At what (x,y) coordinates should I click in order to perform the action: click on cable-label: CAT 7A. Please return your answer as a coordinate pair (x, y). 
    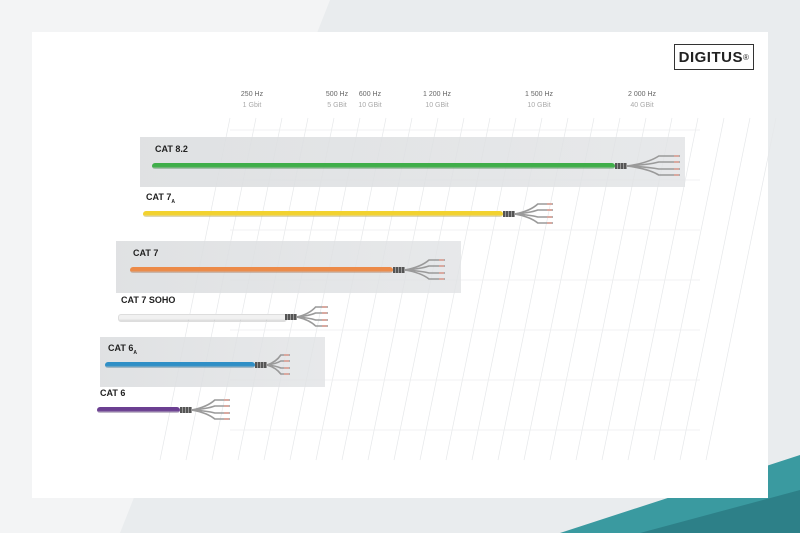
    Looking at the image, I should click on (160, 198).